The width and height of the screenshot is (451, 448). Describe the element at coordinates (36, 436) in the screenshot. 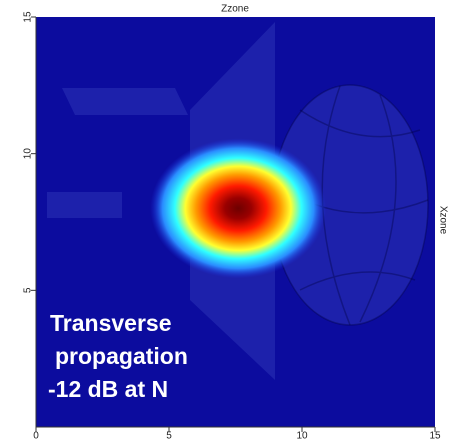

I see `x-tick-label: 0` at that location.